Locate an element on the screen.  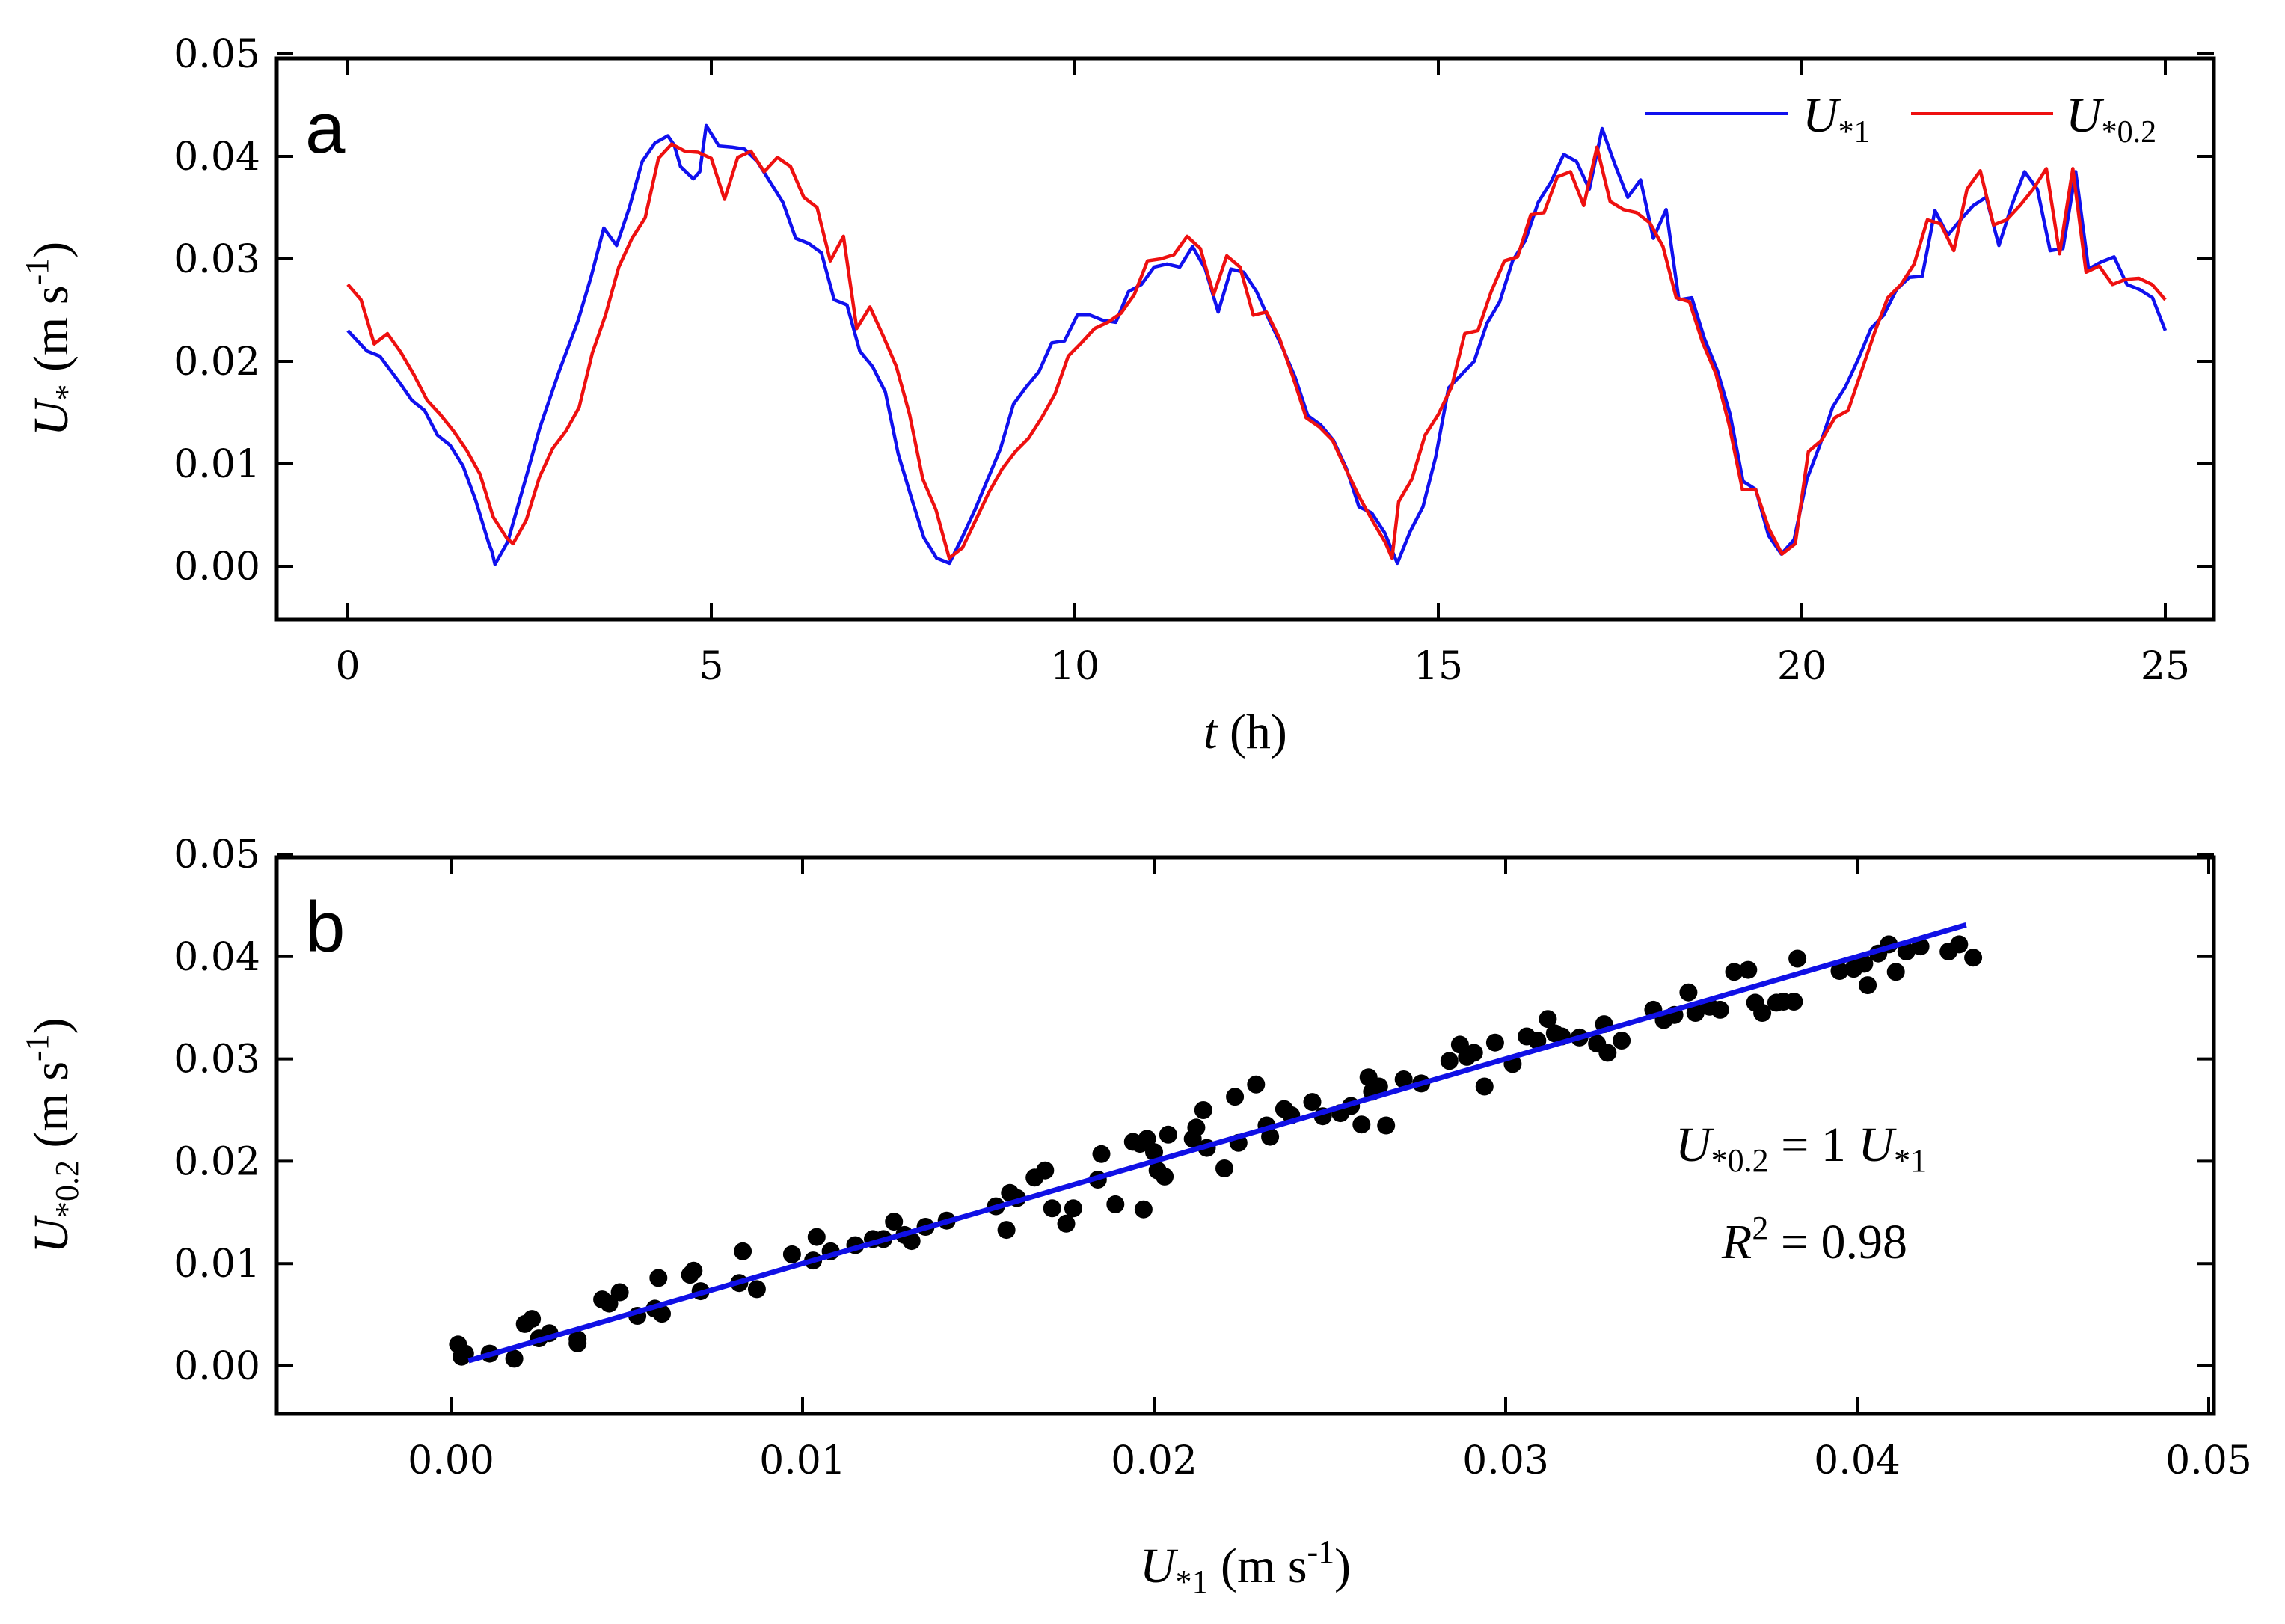
panel-b-x-tick-label: 0.01 is located at coordinates (802, 1460).